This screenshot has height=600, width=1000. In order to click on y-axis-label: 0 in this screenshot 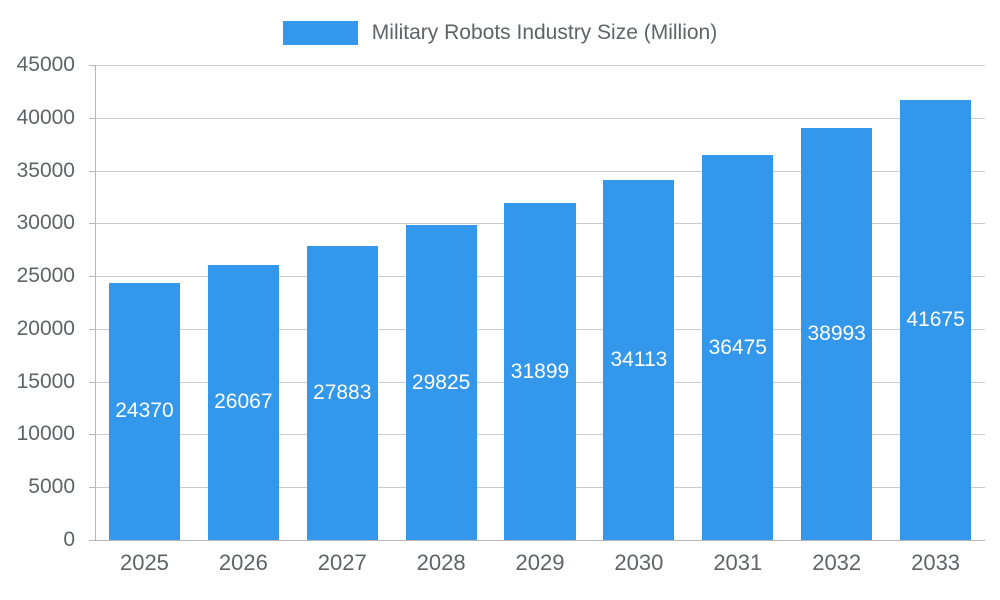, I will do `click(69, 539)`.